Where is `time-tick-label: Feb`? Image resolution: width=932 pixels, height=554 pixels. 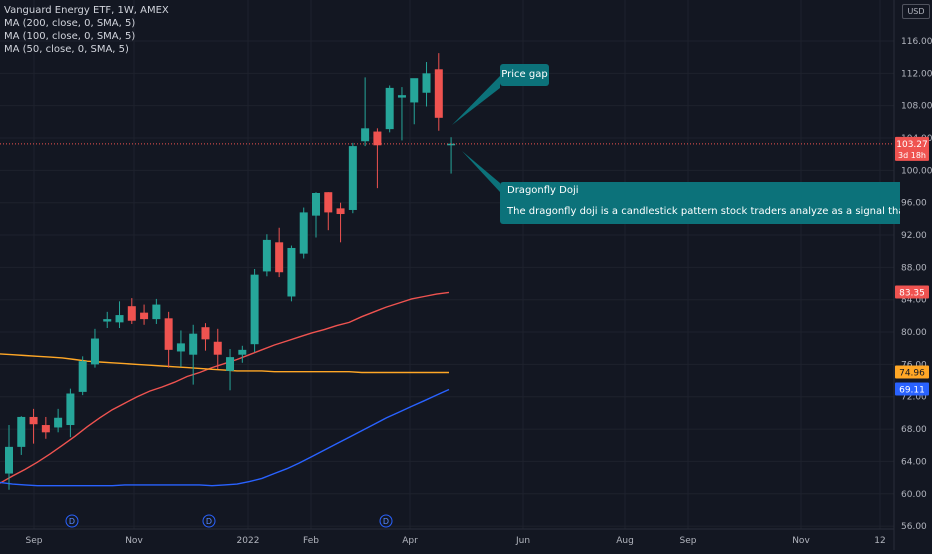
time-tick-label: Feb is located at coordinates (311, 541).